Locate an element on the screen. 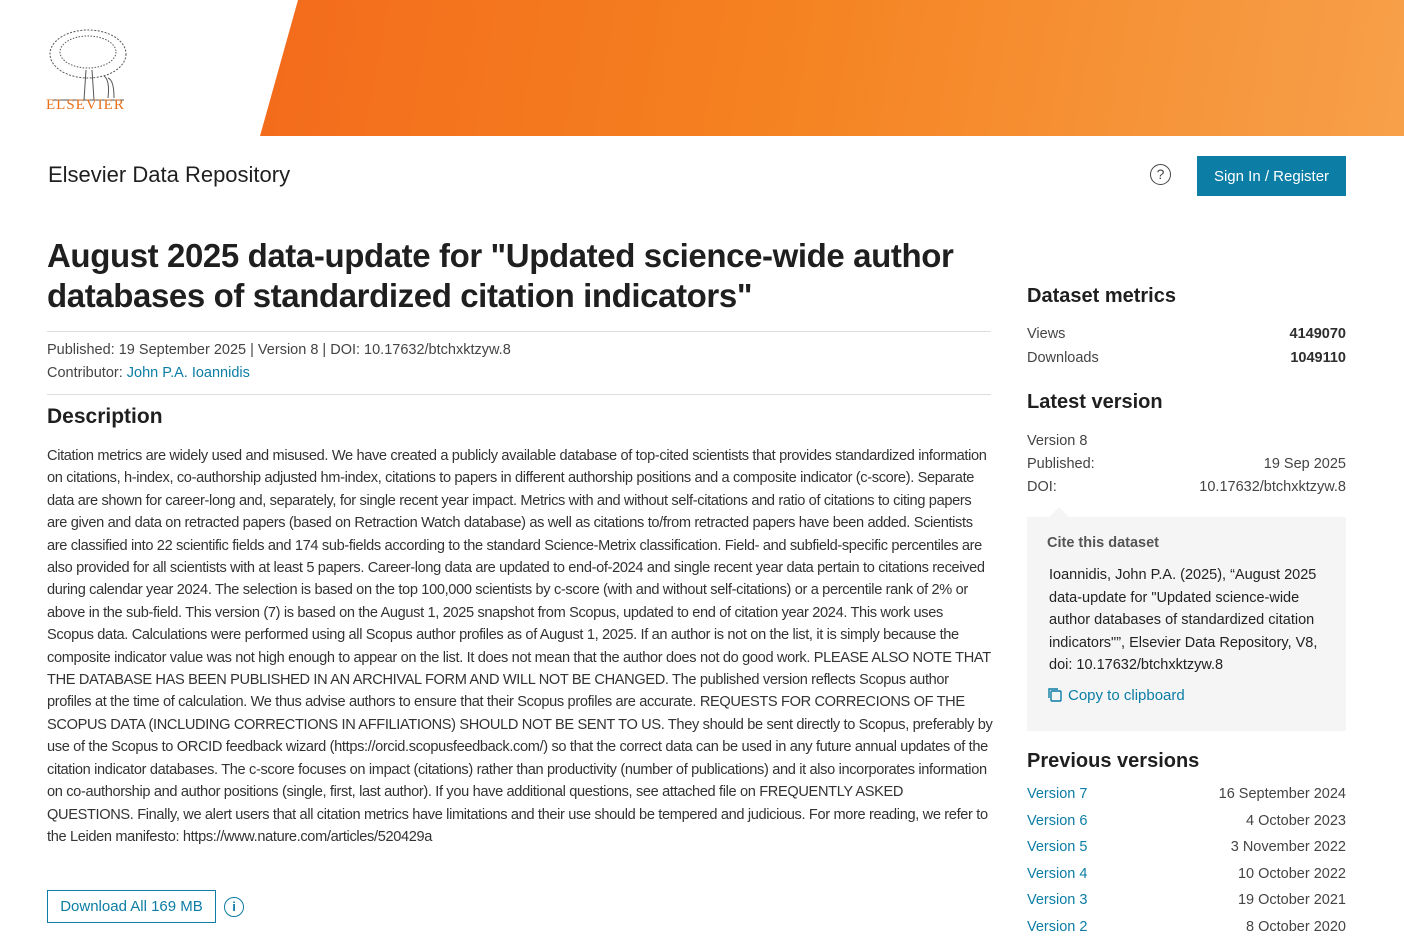 This screenshot has width=1404, height=949. version-date: 10 October 2022 is located at coordinates (1291, 873).